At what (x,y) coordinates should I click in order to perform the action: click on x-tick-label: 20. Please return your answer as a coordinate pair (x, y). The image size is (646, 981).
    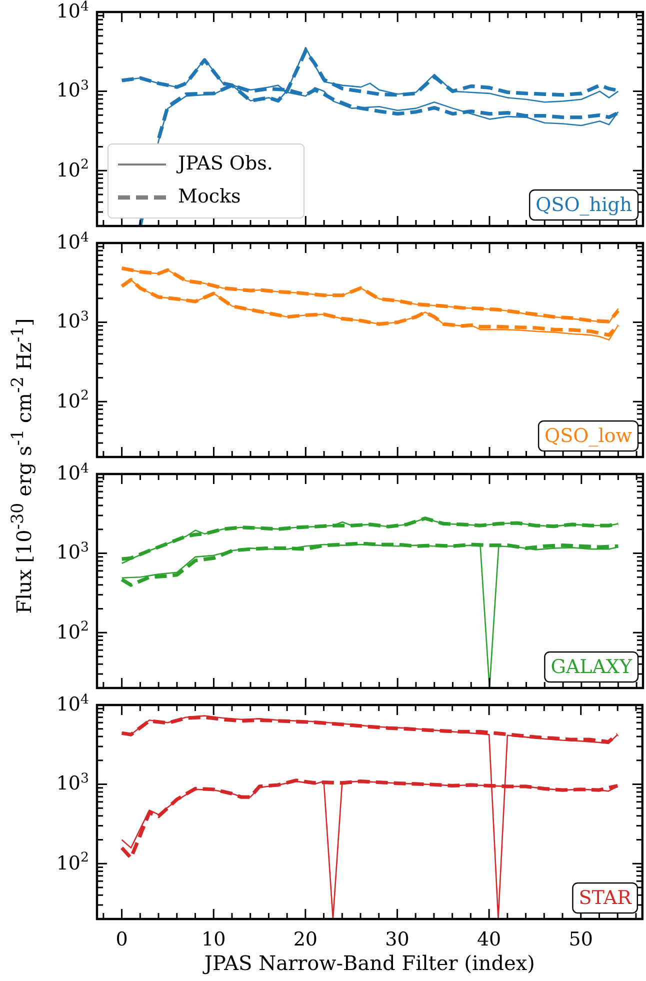
    Looking at the image, I should click on (305, 939).